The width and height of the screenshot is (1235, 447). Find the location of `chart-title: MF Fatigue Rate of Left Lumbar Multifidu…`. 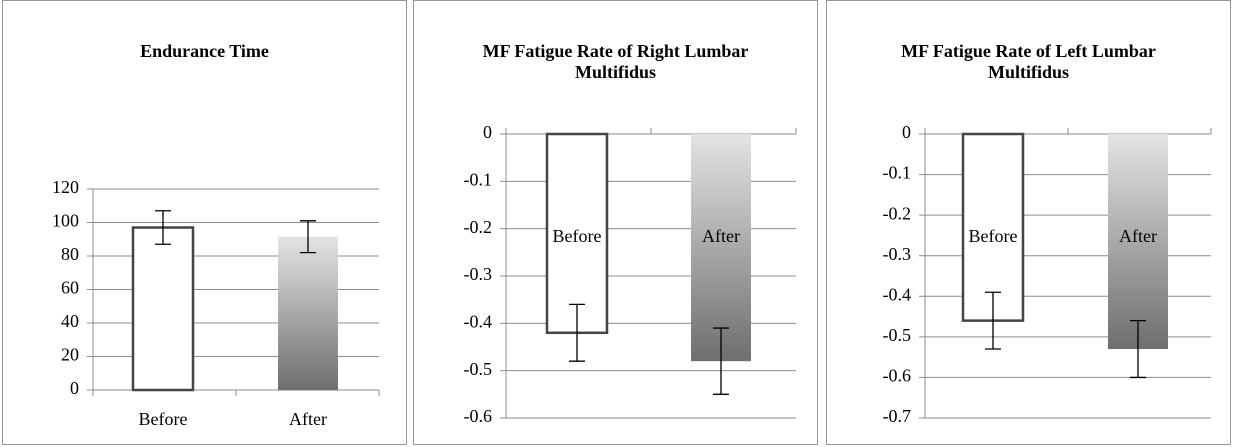

chart-title: MF Fatigue Rate of Left Lumbar Multifidu… is located at coordinates (1028, 61).